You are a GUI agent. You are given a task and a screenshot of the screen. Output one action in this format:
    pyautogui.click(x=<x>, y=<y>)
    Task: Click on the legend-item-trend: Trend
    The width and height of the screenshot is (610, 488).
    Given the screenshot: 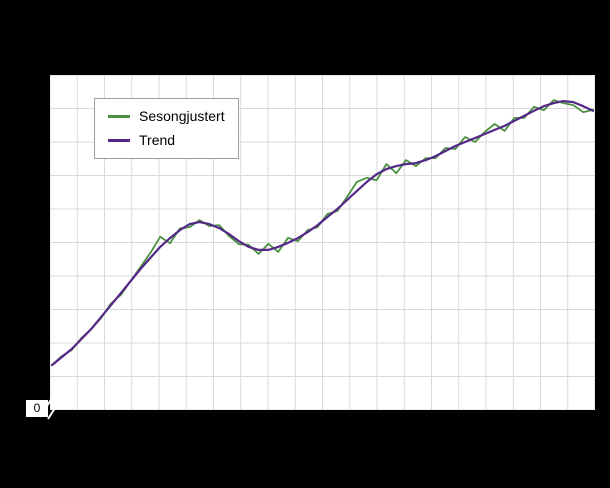 What is the action you would take?
    pyautogui.click(x=166, y=140)
    